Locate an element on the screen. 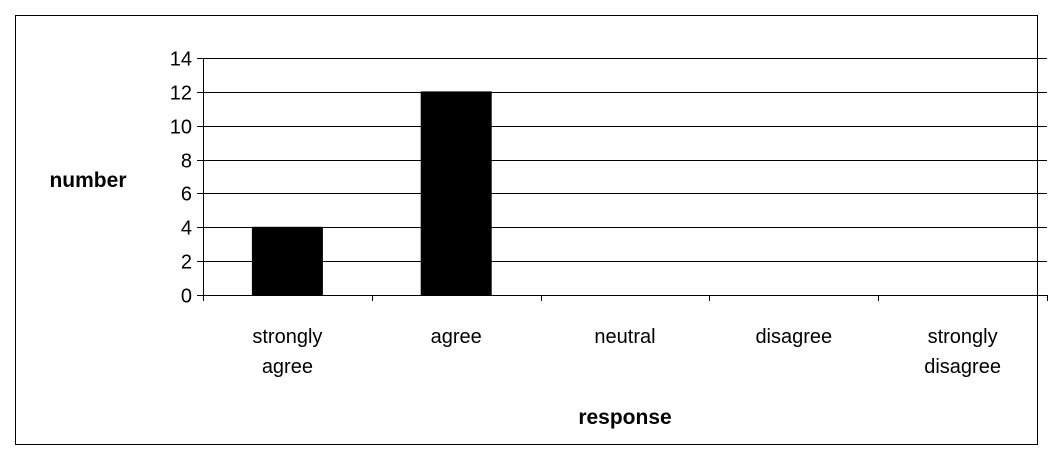  bars is located at coordinates (371, 193).